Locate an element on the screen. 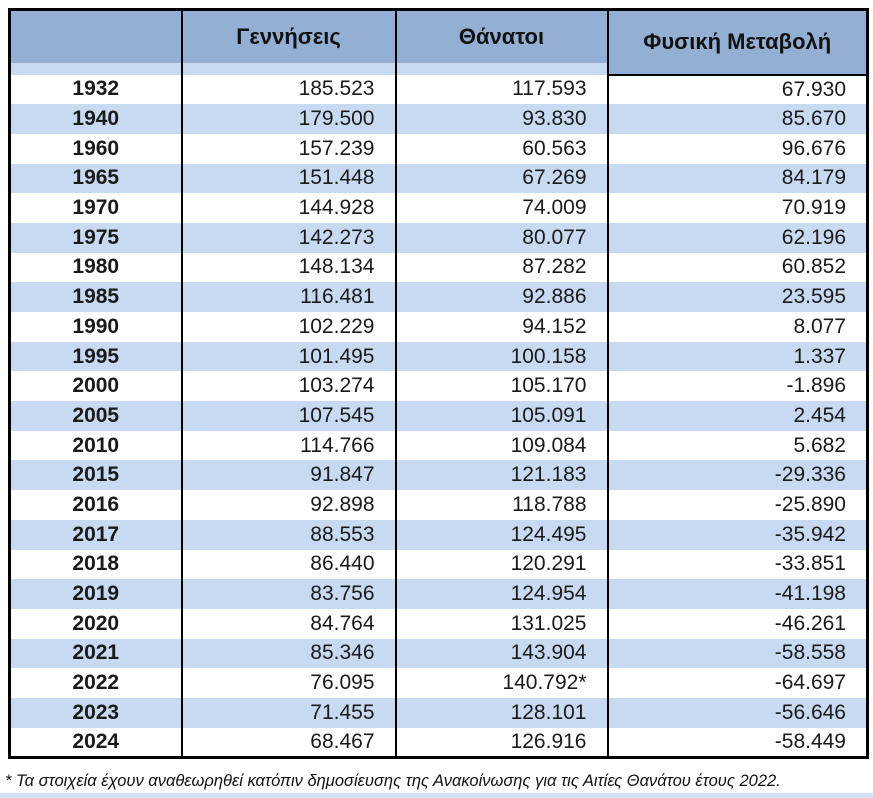  year-cell: 2019 is located at coordinates (95, 594).